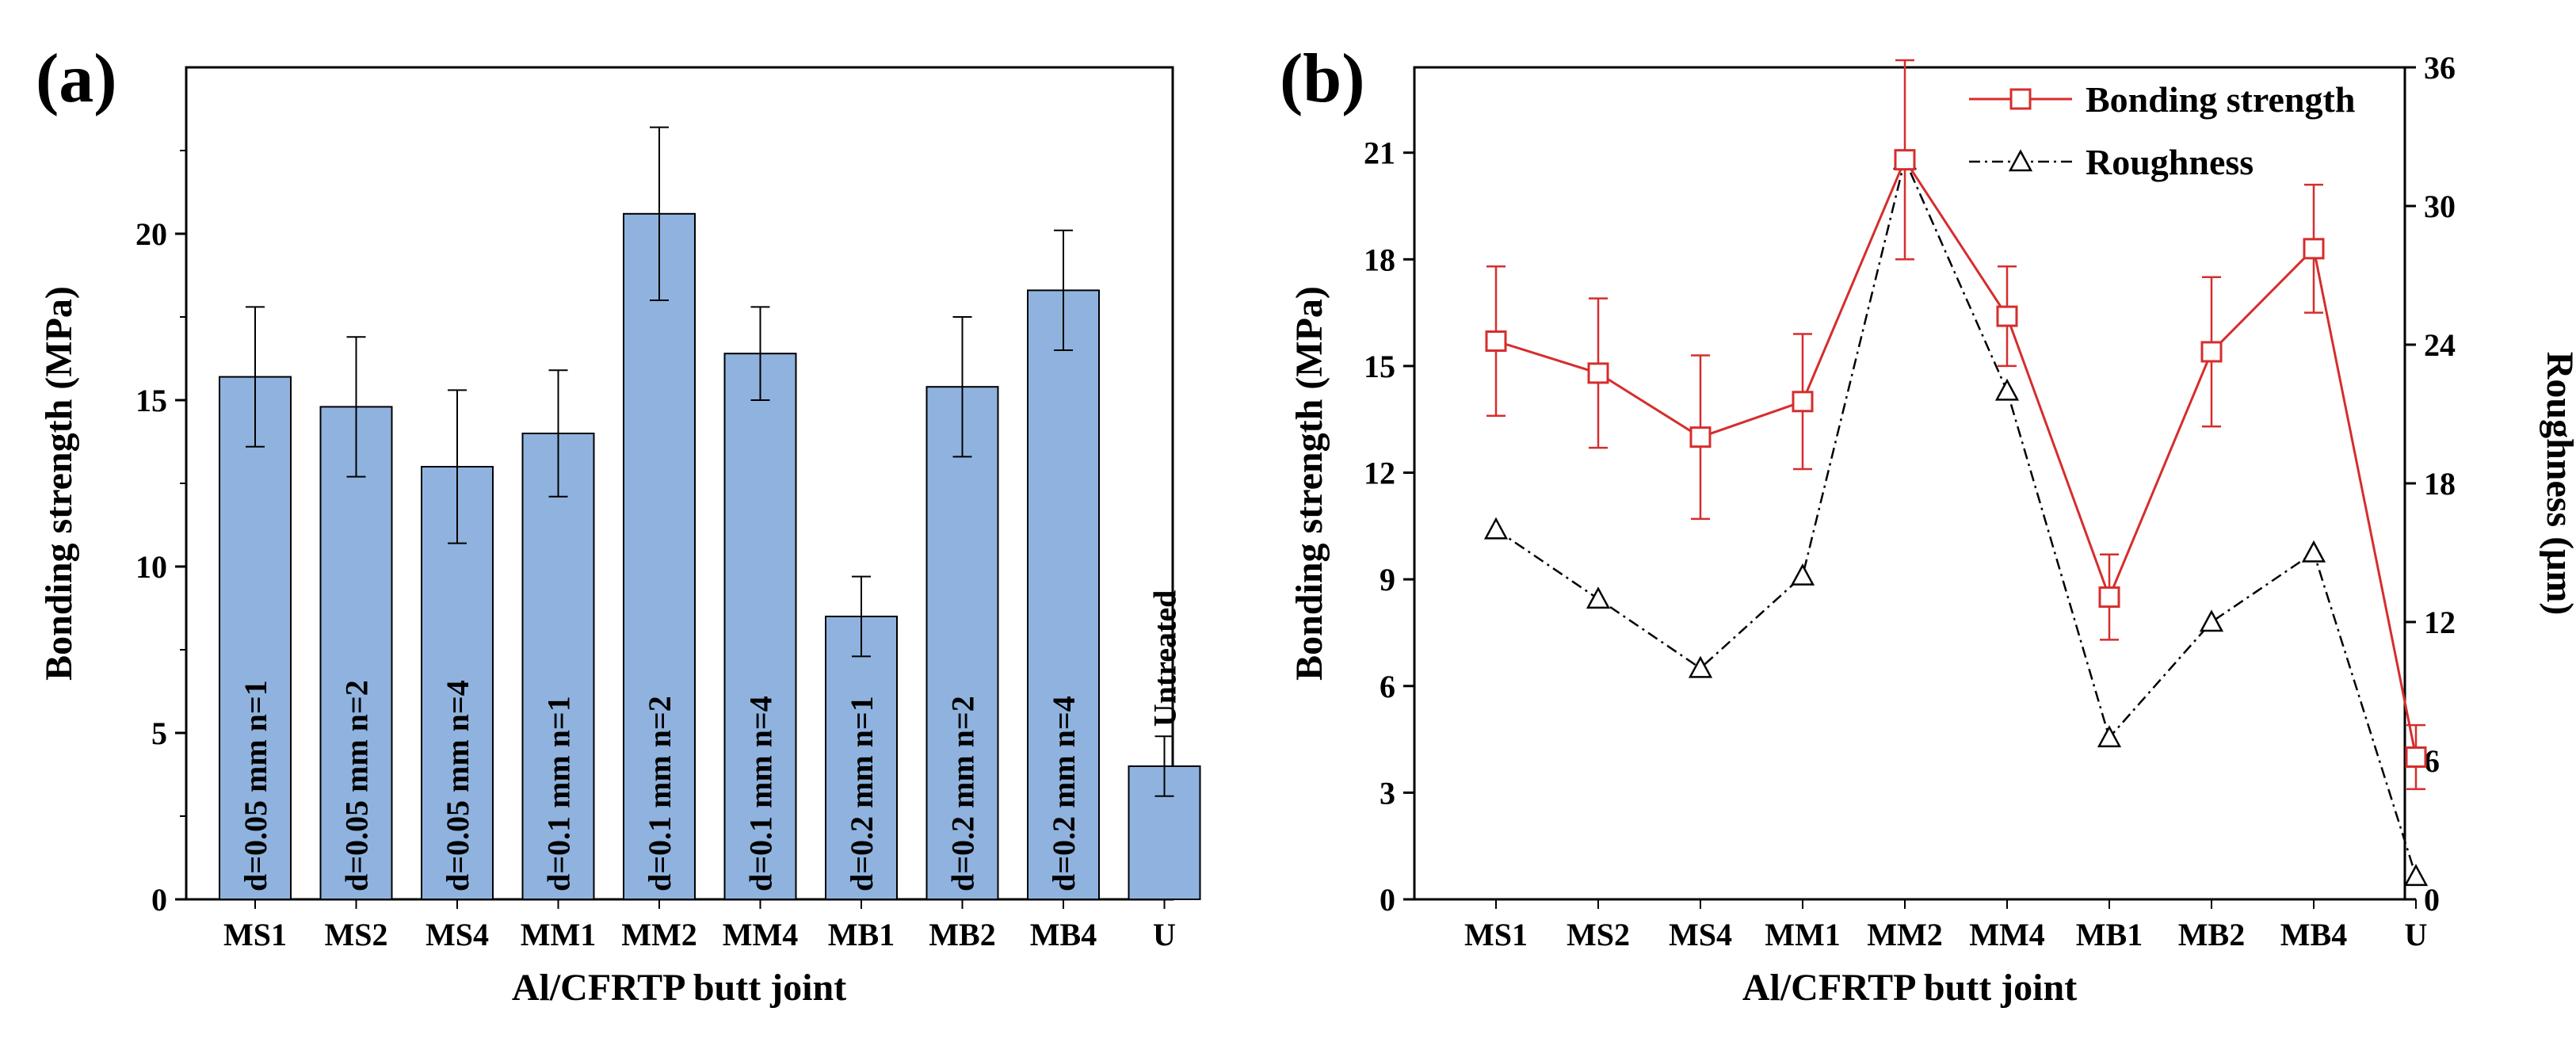  Describe the element at coordinates (559, 793) in the screenshot. I see `bar-label: d=0.1 mm n=1` at that location.